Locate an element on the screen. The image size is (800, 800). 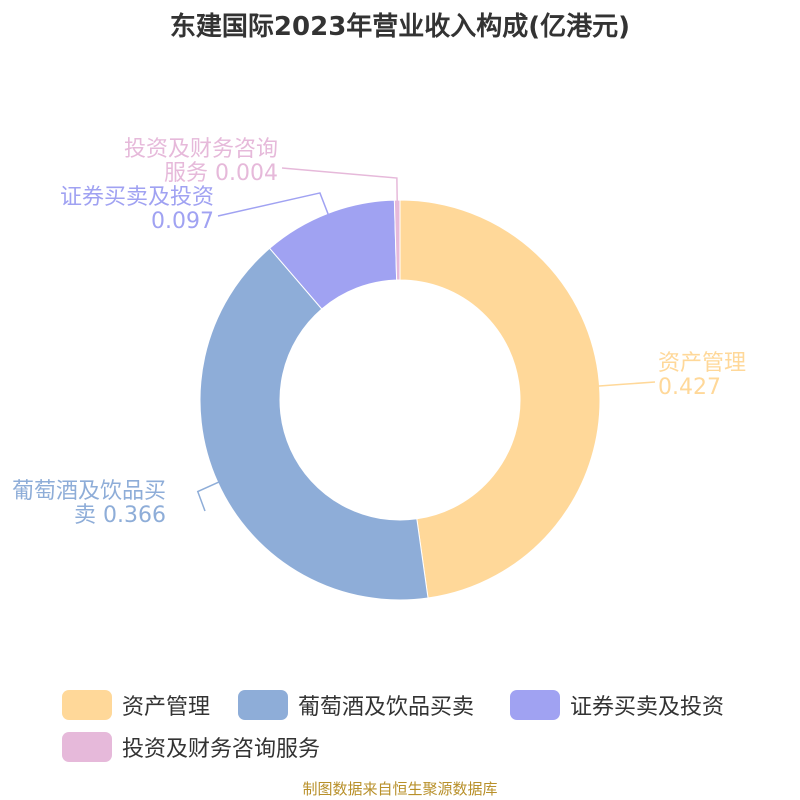
slice-label-0: 资产管理 0.427 is located at coordinates (702, 375).